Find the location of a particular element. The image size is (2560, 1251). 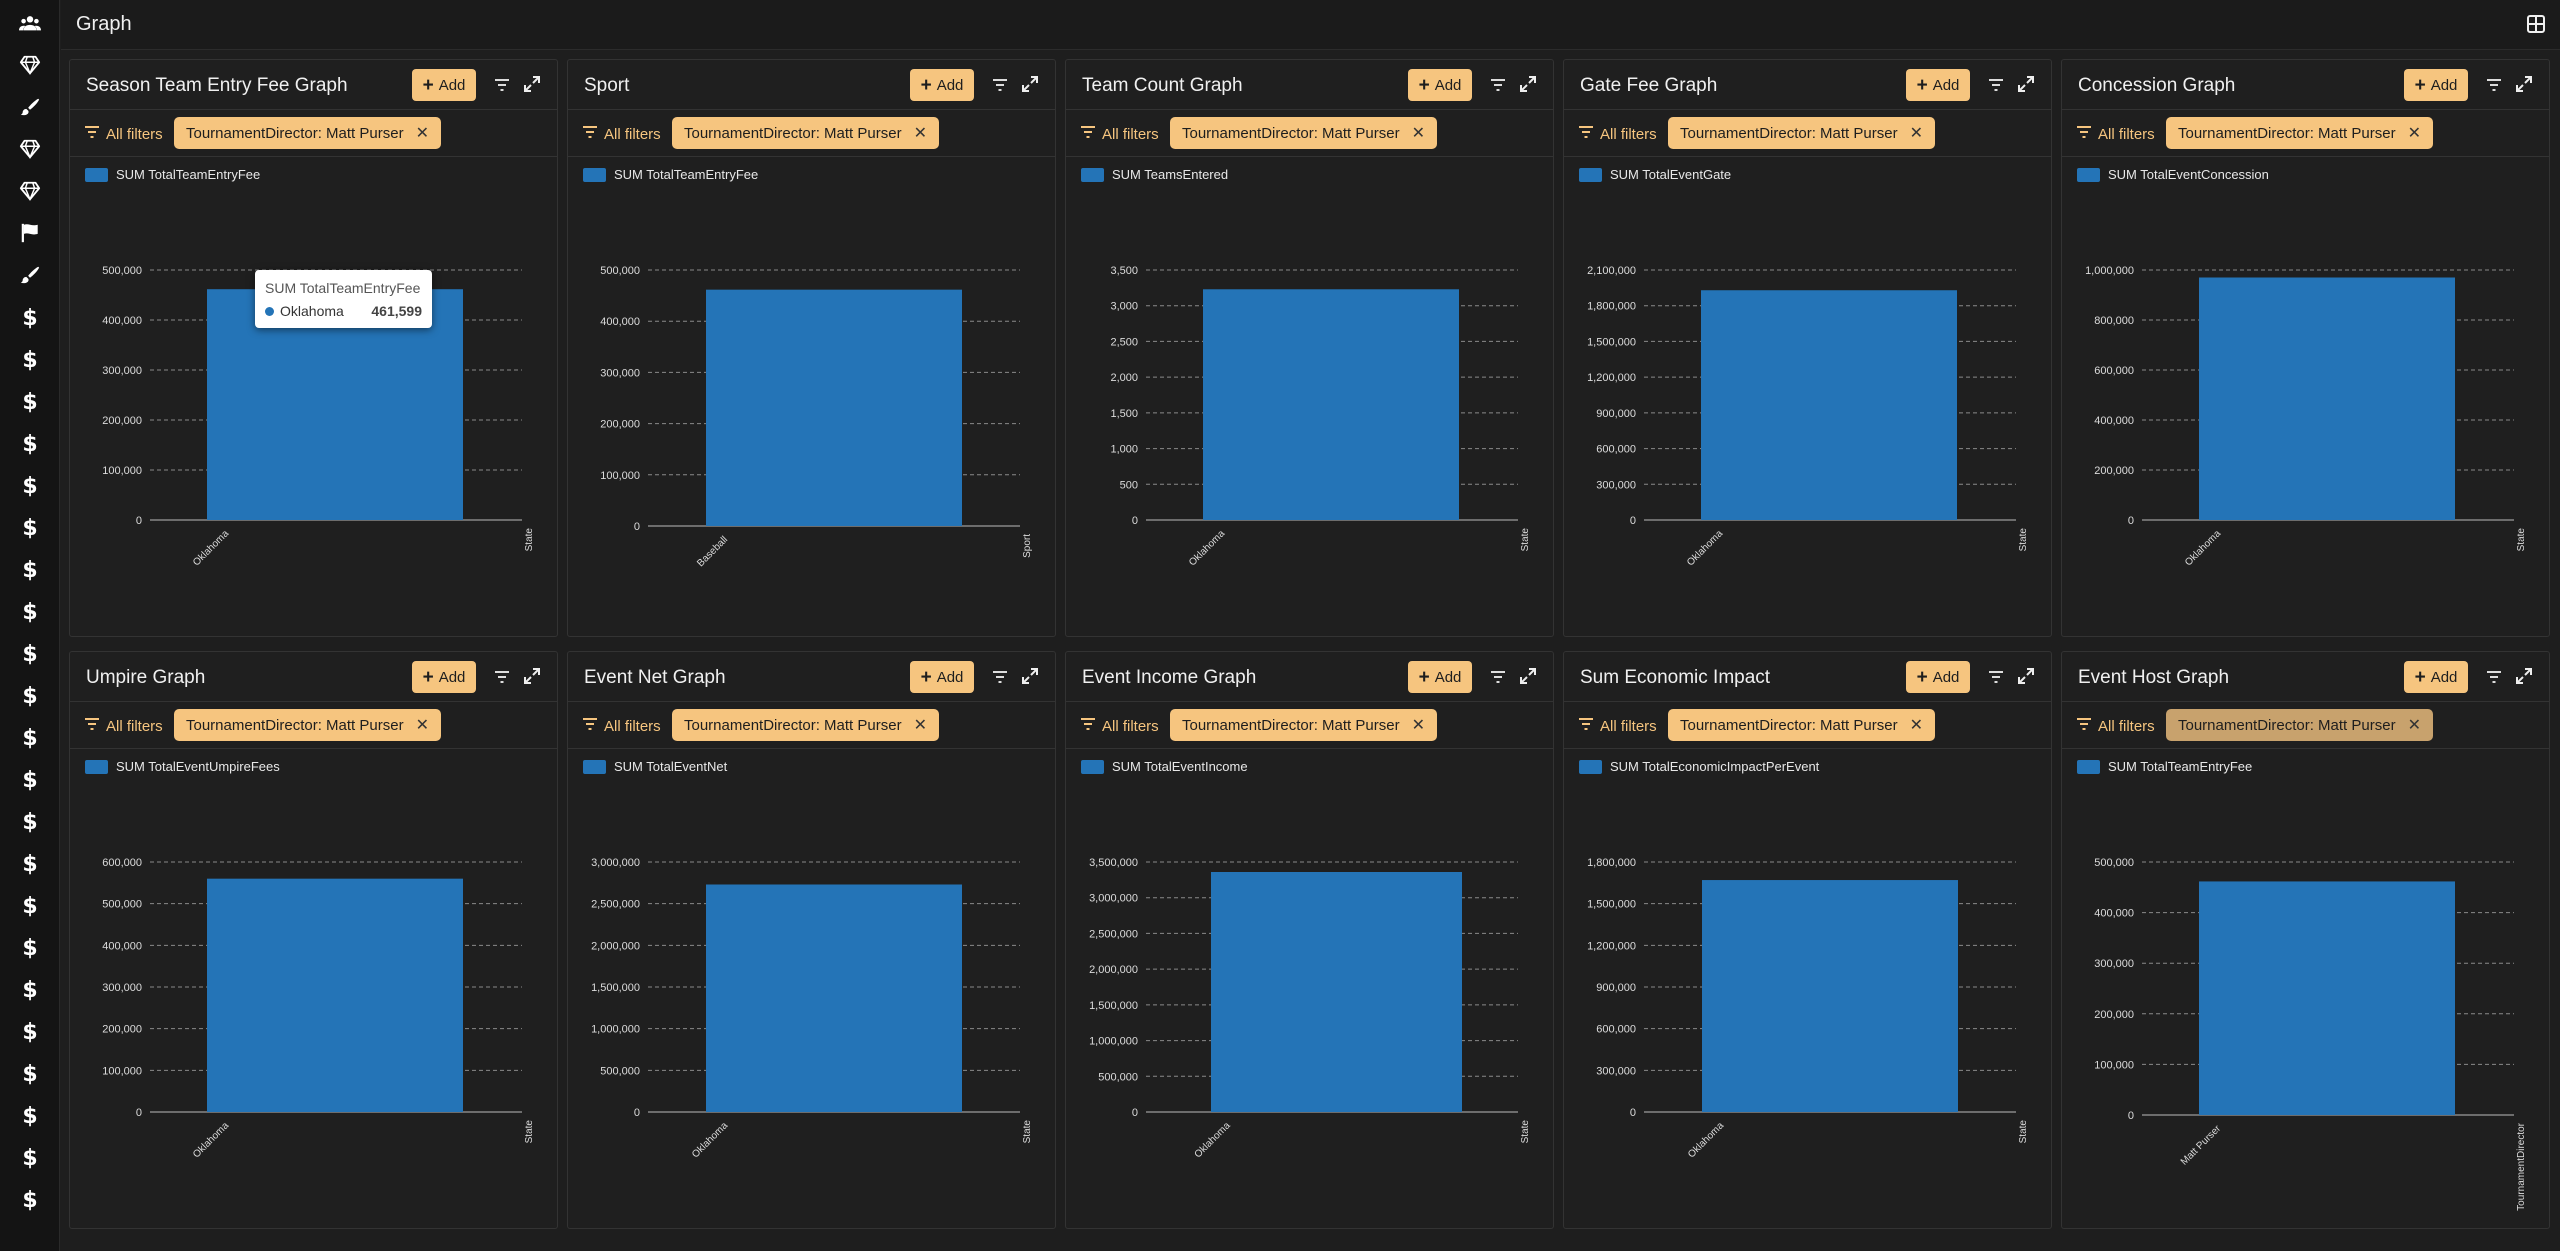

chart-legend: SUM TotalEconomicImpactPerEvent is located at coordinates (1699, 766).